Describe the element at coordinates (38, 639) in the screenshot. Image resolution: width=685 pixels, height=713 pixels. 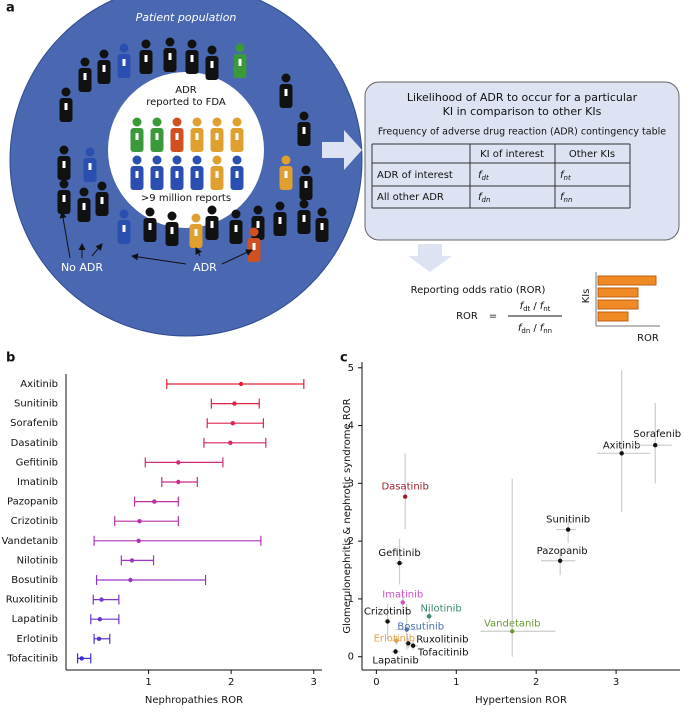
I see `y-tick-label: Erlotinib` at that location.